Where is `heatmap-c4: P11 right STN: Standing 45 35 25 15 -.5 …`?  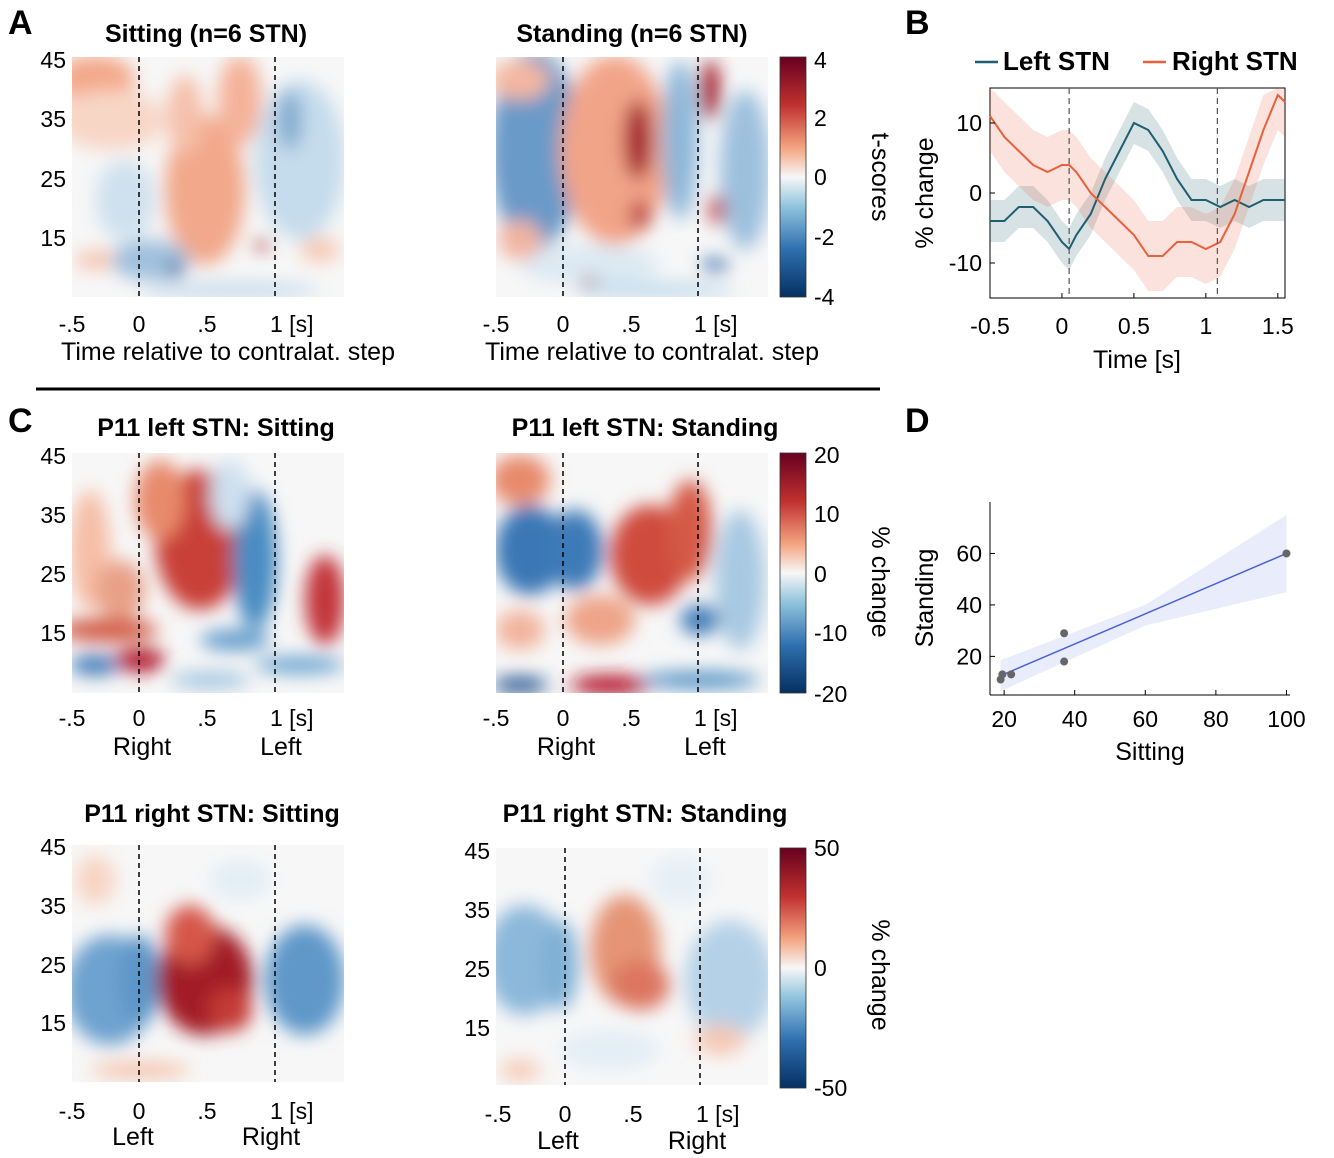
heatmap-c4: P11 right STN: Standing 45 35 25 15 -.5 … is located at coordinates (625, 977).